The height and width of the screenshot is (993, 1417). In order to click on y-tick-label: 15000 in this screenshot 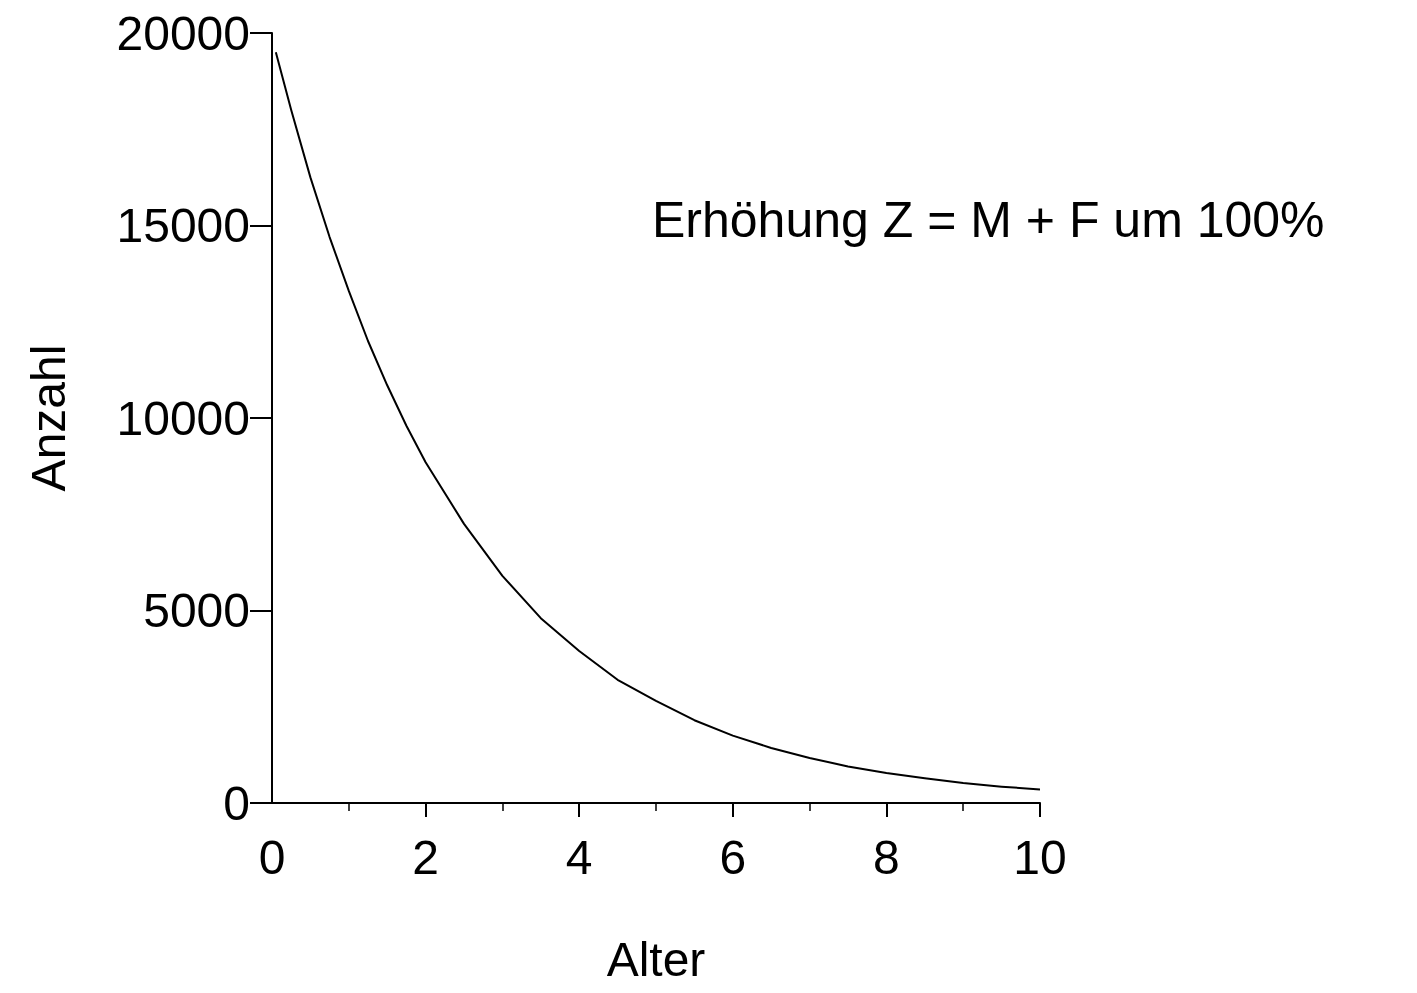, I will do `click(183, 225)`.